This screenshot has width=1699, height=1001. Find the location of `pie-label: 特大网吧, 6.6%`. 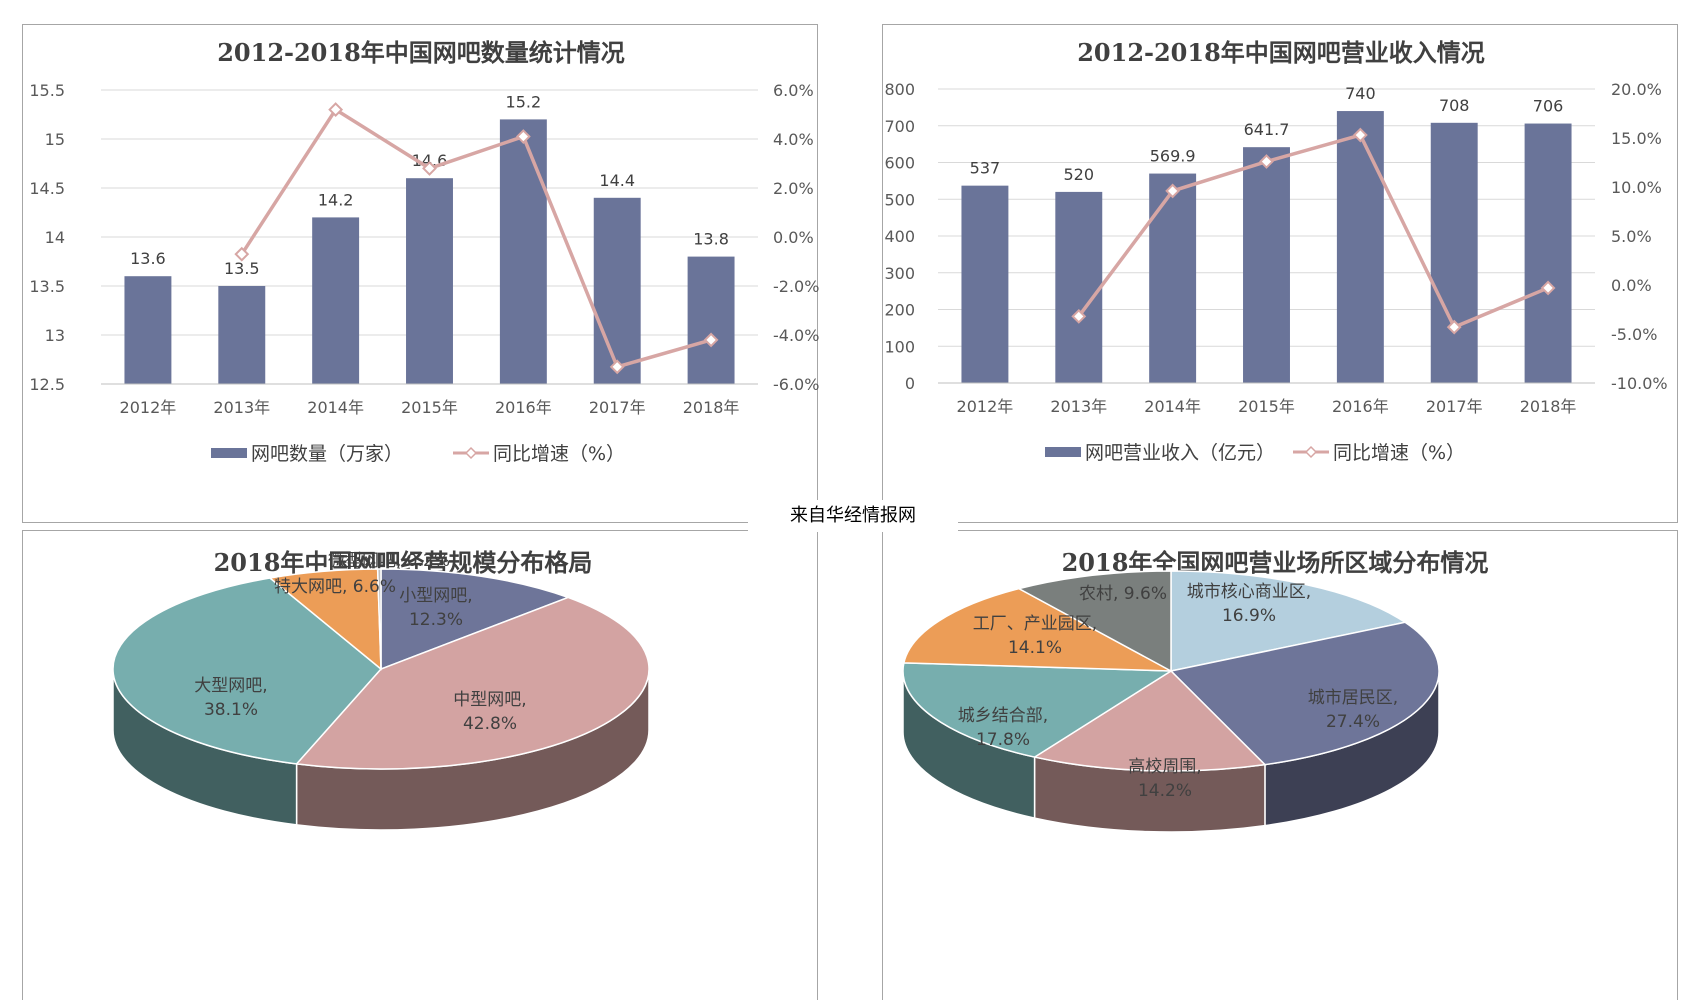

pie-label: 特大网吧, 6.6% is located at coordinates (335, 587).